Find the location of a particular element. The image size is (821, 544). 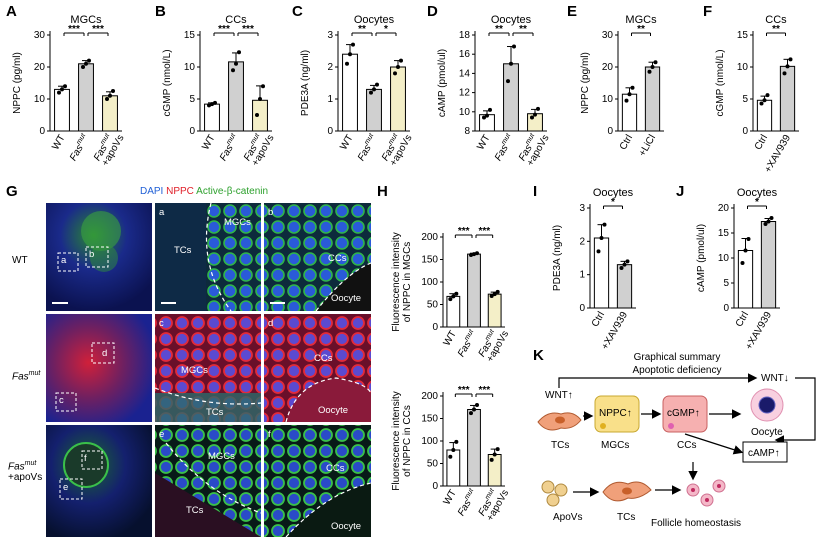

tile-e-tcs: TCs is located at coordinates (195, 510).